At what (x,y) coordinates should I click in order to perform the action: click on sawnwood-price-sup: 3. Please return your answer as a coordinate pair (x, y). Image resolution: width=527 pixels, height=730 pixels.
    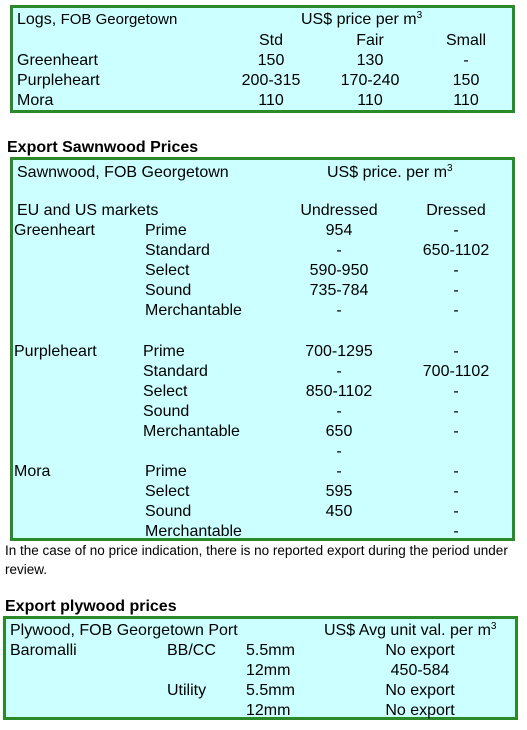
    Looking at the image, I should click on (450, 168).